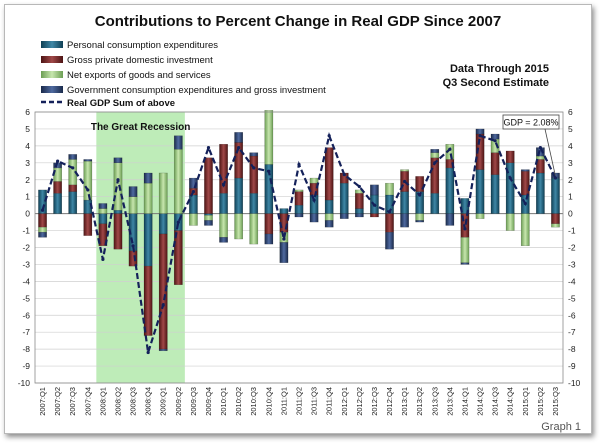 The height and width of the screenshot is (447, 600). What do you see at coordinates (27, 129) in the screenshot?
I see `y-tick-label-left: 5` at bounding box center [27, 129].